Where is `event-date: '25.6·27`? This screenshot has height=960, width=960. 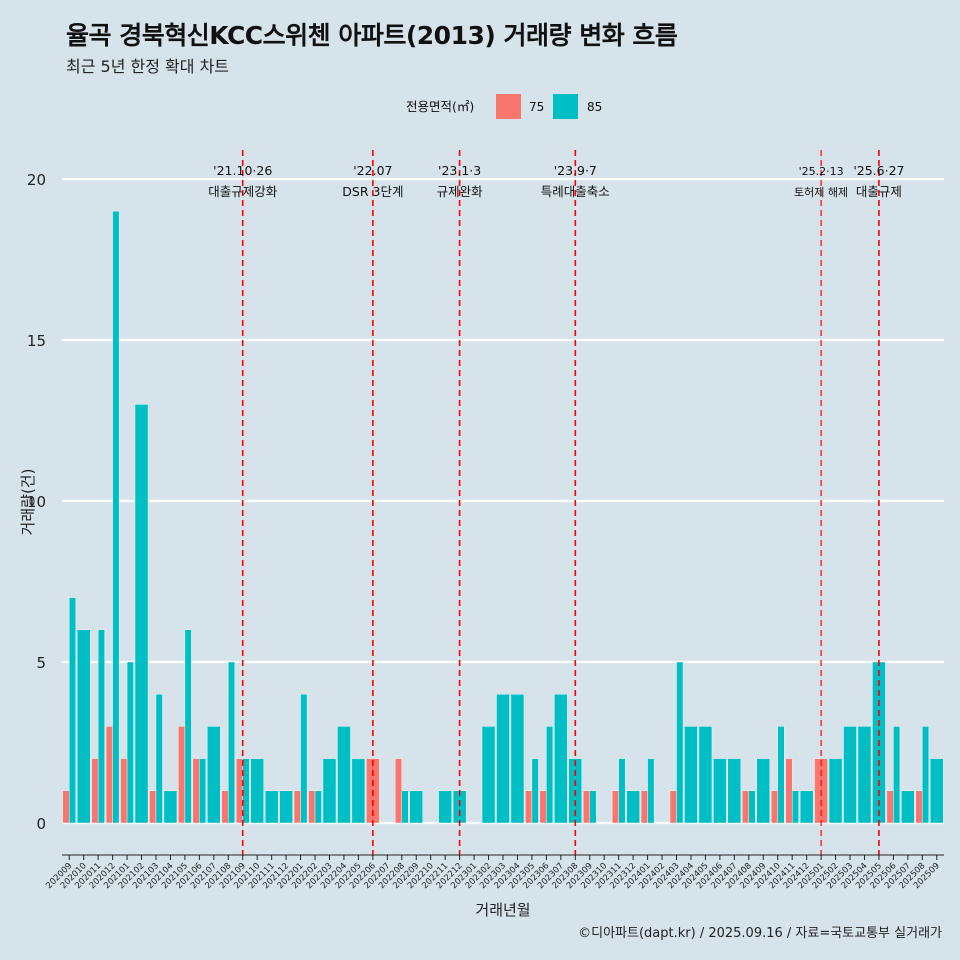 event-date: '25.6·27 is located at coordinates (878, 170).